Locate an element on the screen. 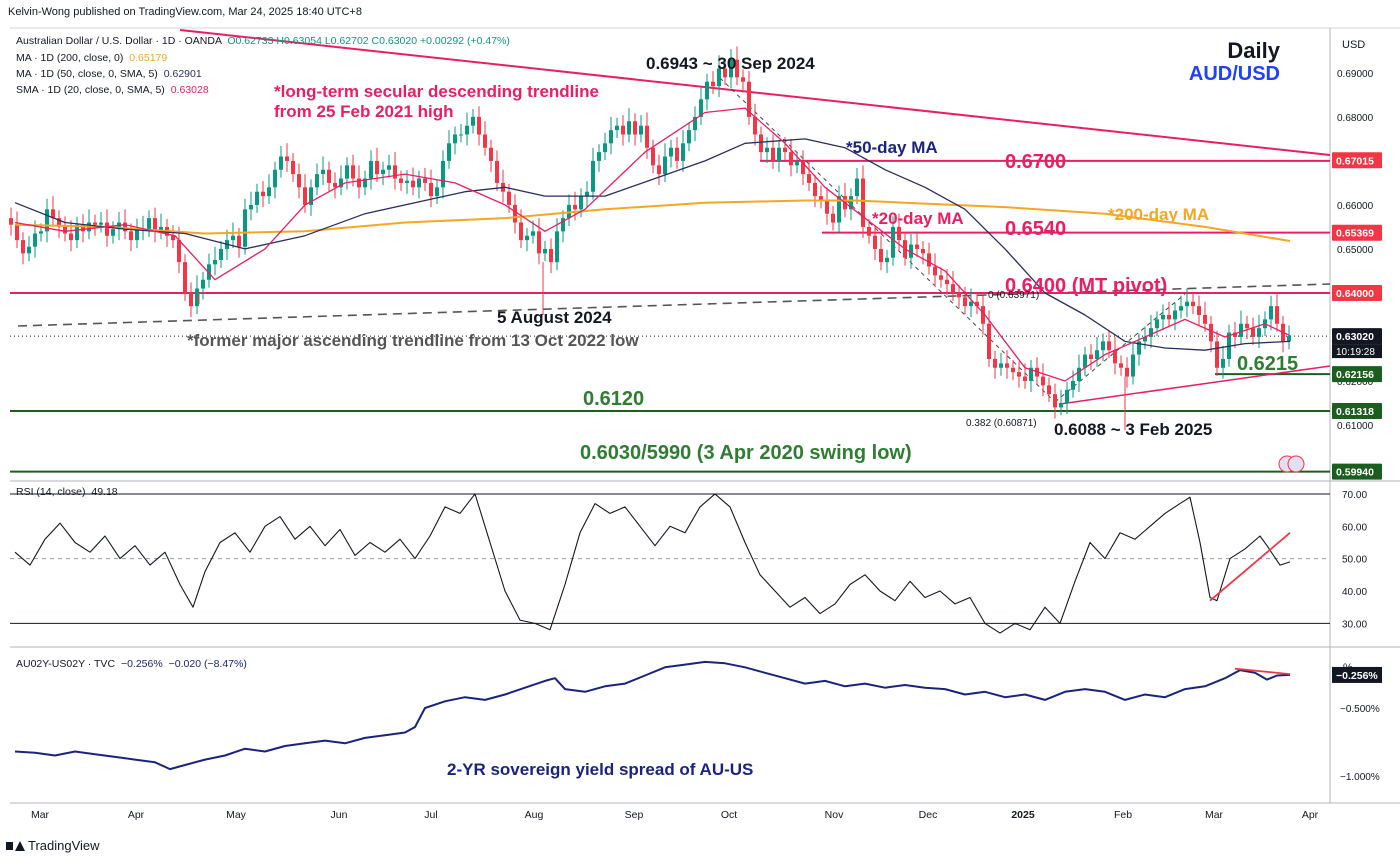 The width and height of the screenshot is (1400, 868). ascending-support-line is located at coordinates (1195, 385).